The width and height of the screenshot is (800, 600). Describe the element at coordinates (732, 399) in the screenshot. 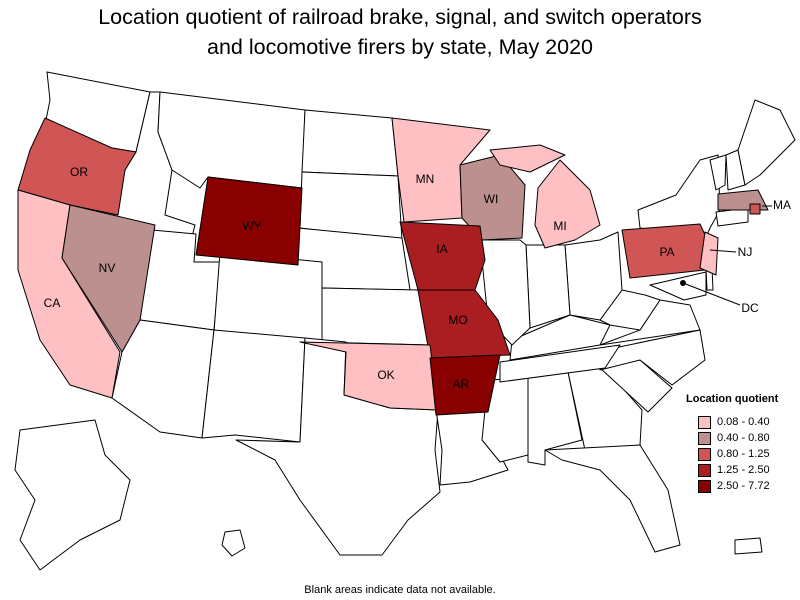

I see `legend-title: Location quotient` at that location.